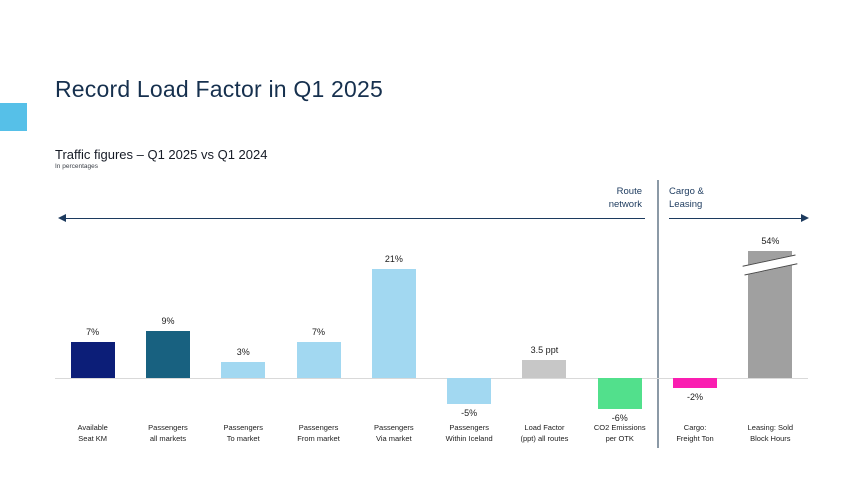 The width and height of the screenshot is (865, 487). I want to click on page-title: Record Load Factor in Q1 2025, so click(219, 89).